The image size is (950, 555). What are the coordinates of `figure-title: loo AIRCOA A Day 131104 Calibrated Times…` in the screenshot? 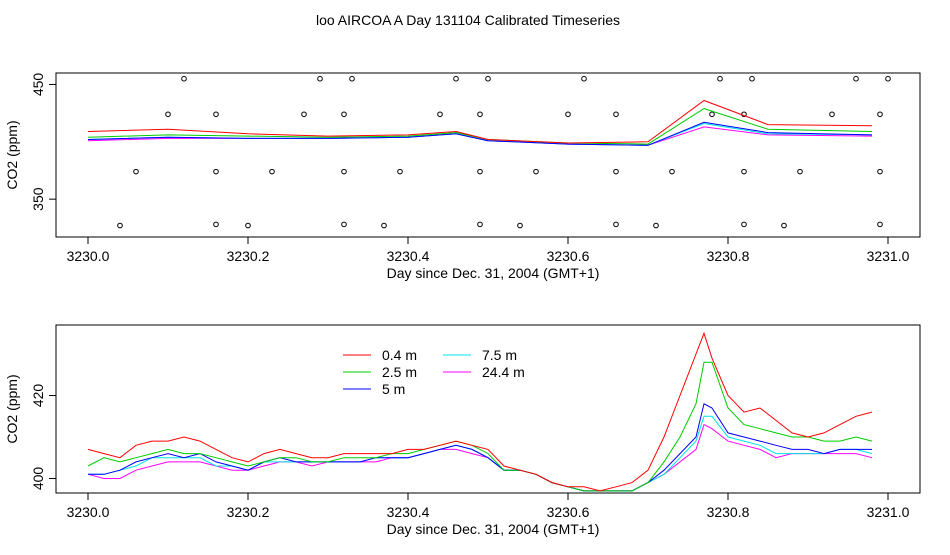 It's located at (468, 20).